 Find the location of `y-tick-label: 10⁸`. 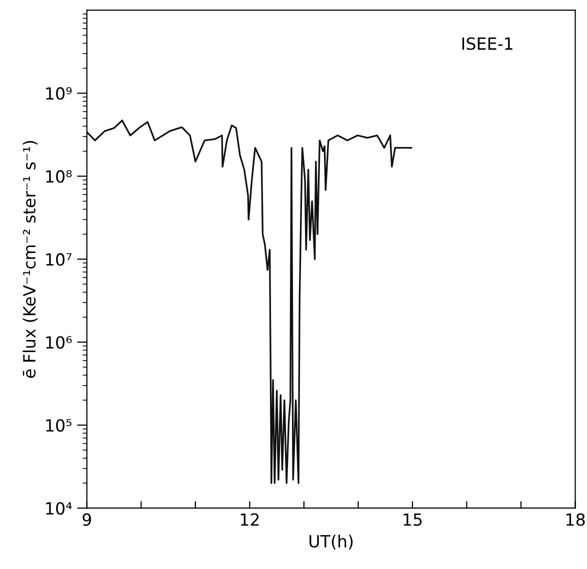

y-tick-label: 10⁸ is located at coordinates (59, 176).